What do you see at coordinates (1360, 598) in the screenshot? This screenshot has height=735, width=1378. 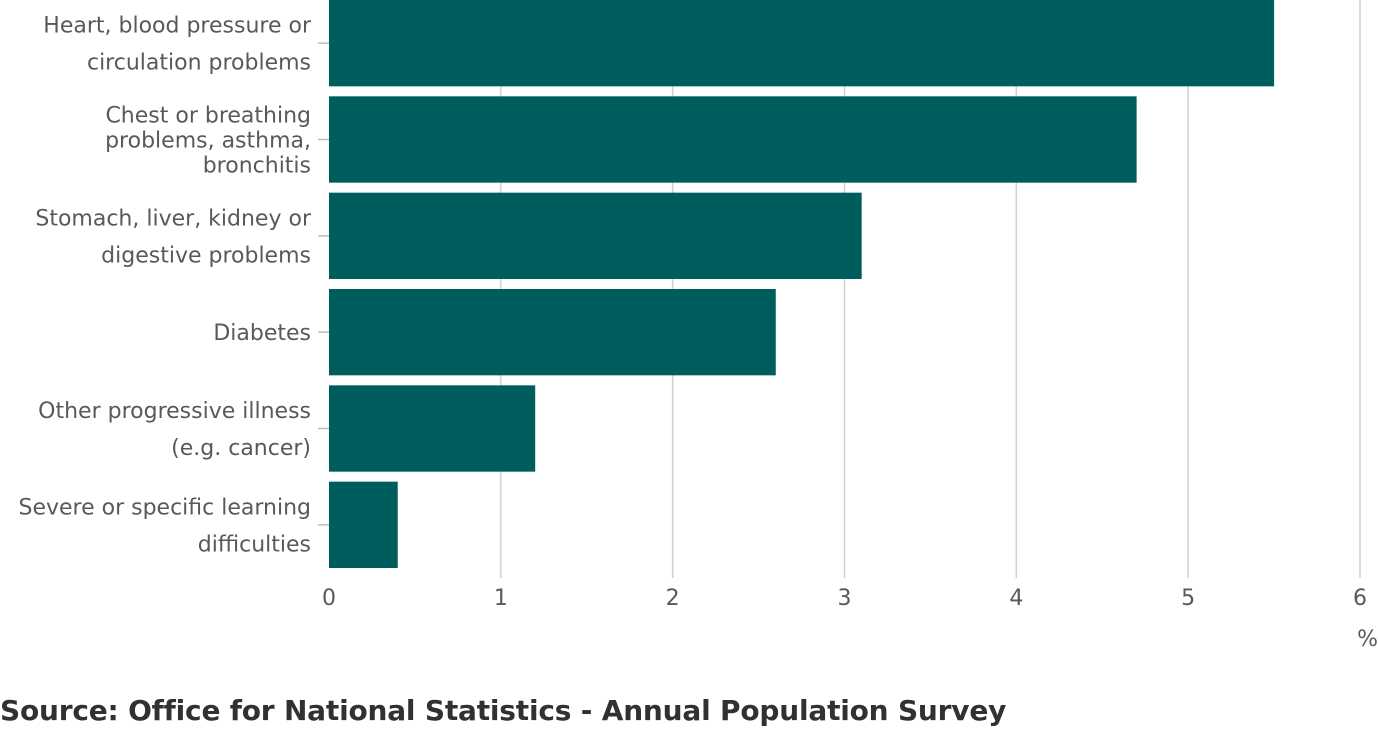 I see `x-tick-label: 6` at bounding box center [1360, 598].